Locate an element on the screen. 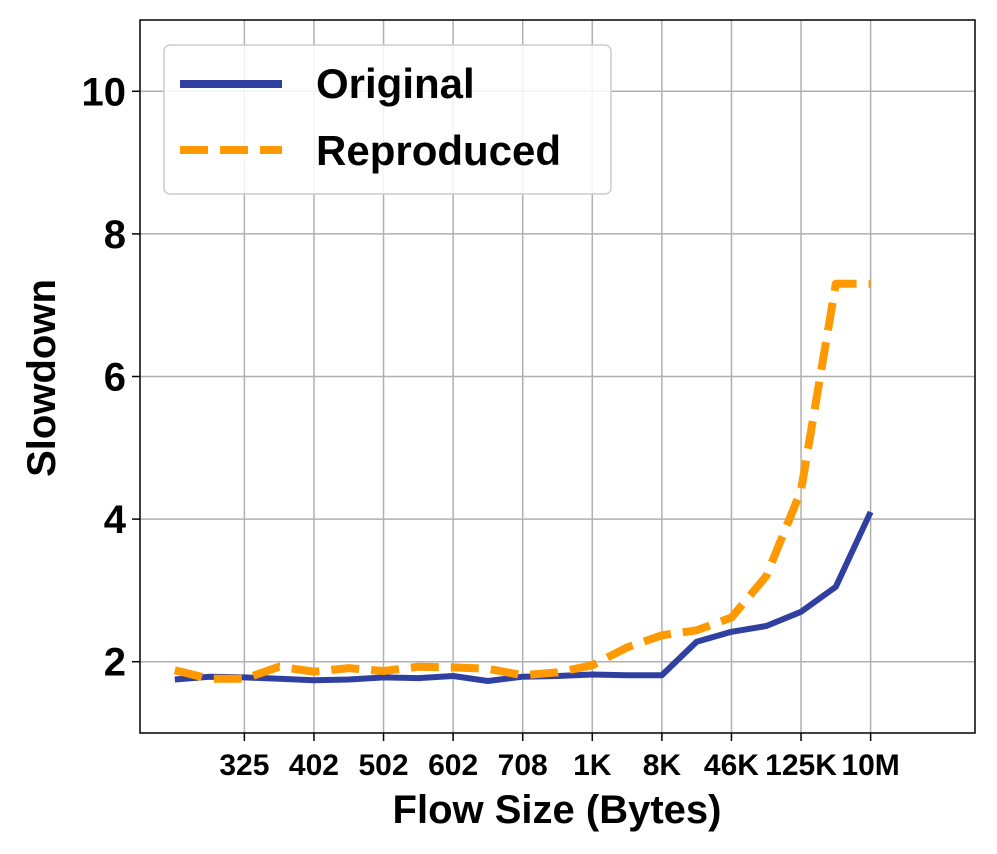  x-tick-label: 125K is located at coordinates (801, 765).